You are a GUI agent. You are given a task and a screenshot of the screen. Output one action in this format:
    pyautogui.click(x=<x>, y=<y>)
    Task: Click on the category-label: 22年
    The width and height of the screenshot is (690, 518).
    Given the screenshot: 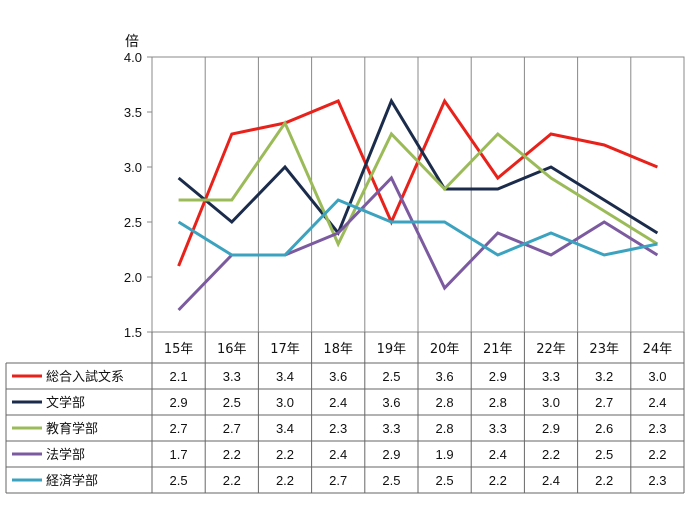 What is the action you would take?
    pyautogui.click(x=551, y=349)
    